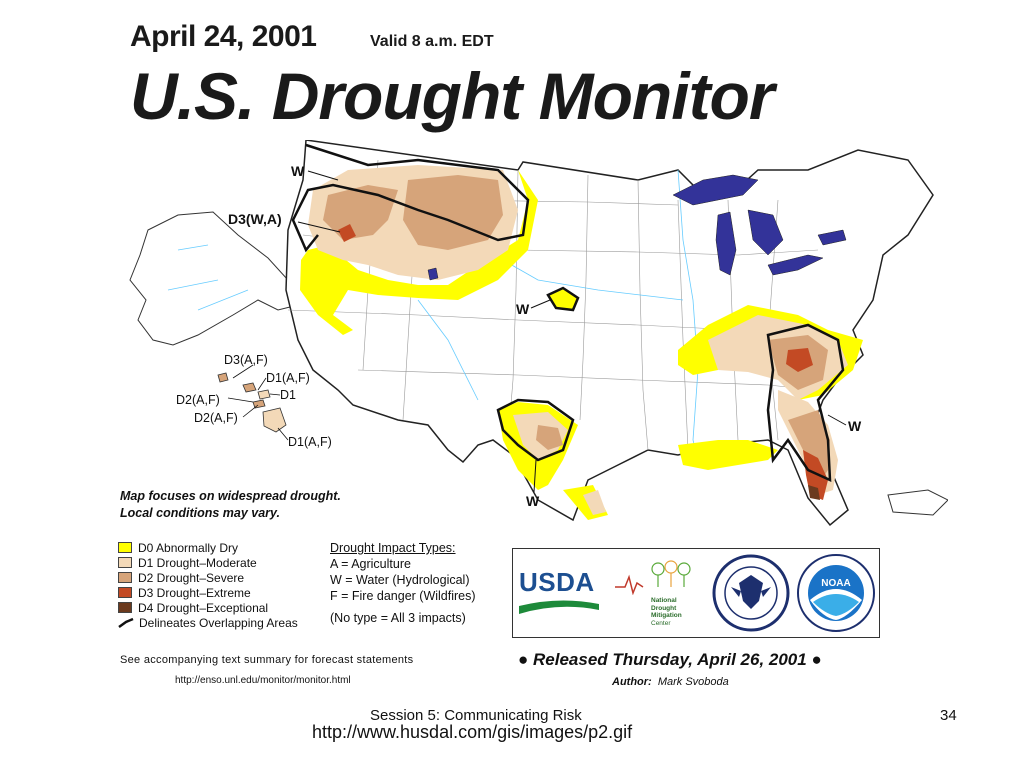 This screenshot has height=768, width=1024. I want to click on release-date: ● Released Thursday, April 26, 2001 ●, so click(670, 660).